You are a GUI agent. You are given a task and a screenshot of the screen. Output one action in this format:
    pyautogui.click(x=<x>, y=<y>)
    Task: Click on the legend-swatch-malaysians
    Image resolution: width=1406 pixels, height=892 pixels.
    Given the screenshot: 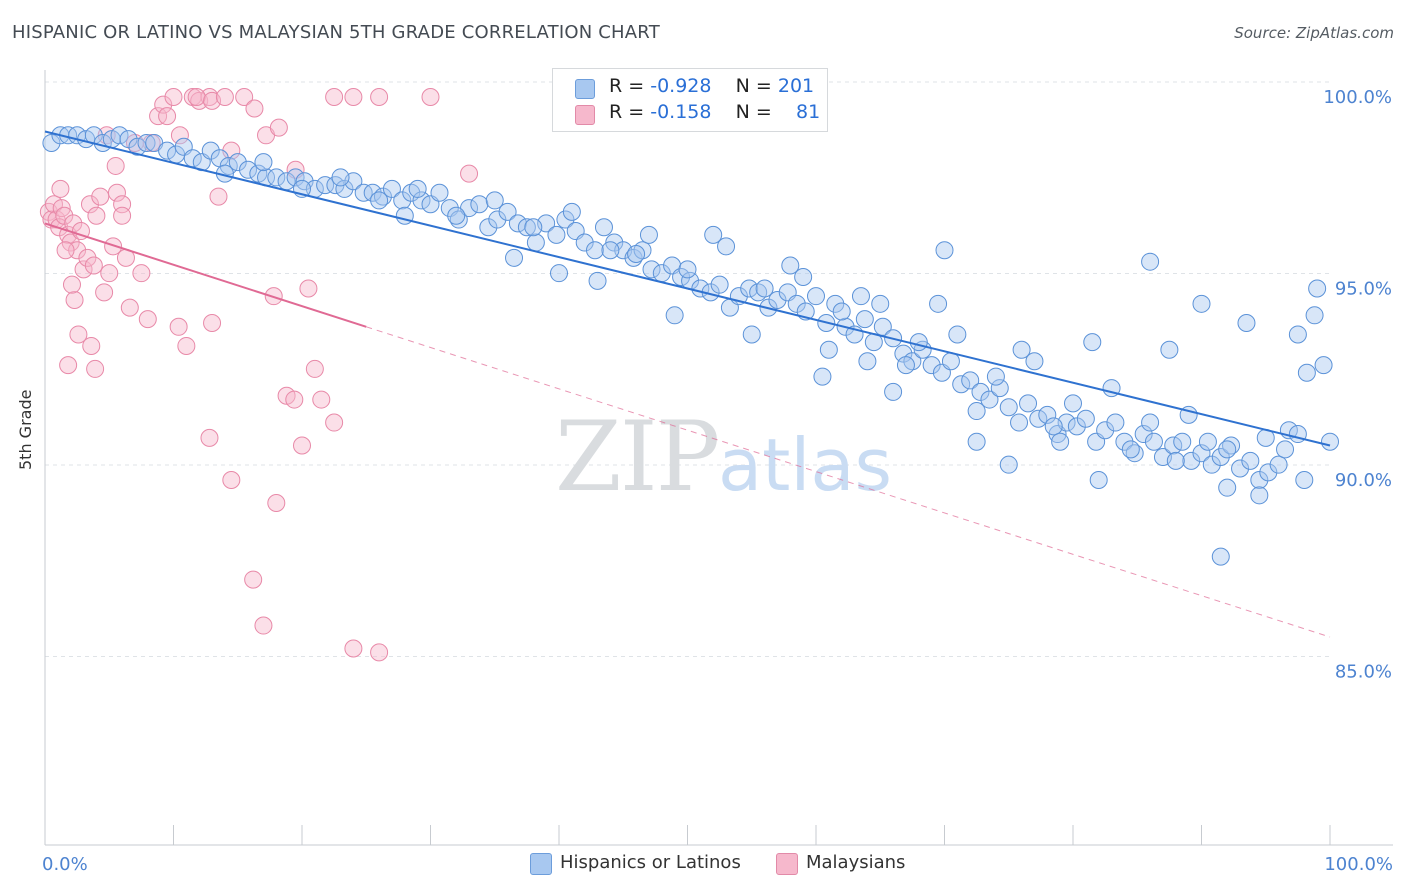 What is the action you would take?
    pyautogui.click(x=787, y=864)
    